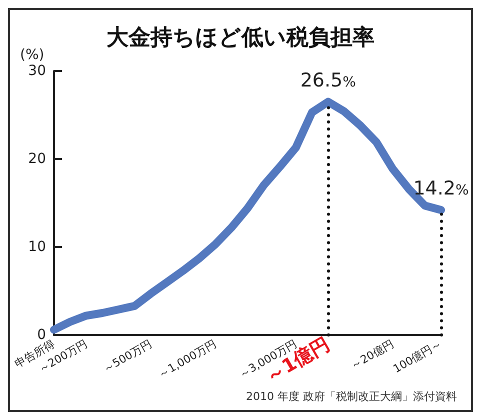  I want to click on text: 2010 年度 政府「税制改正大綱」添付資料, so click(352, 396).